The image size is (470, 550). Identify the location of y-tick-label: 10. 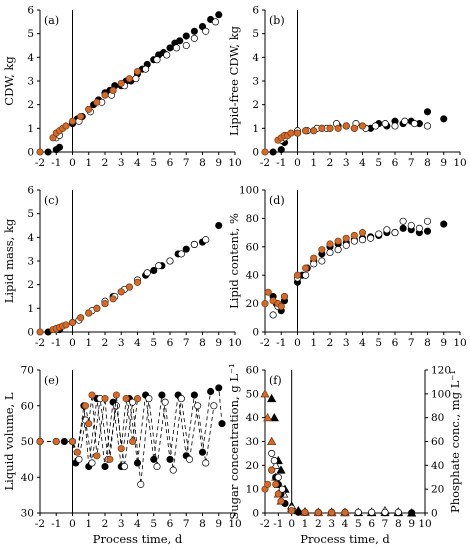
(252, 490).